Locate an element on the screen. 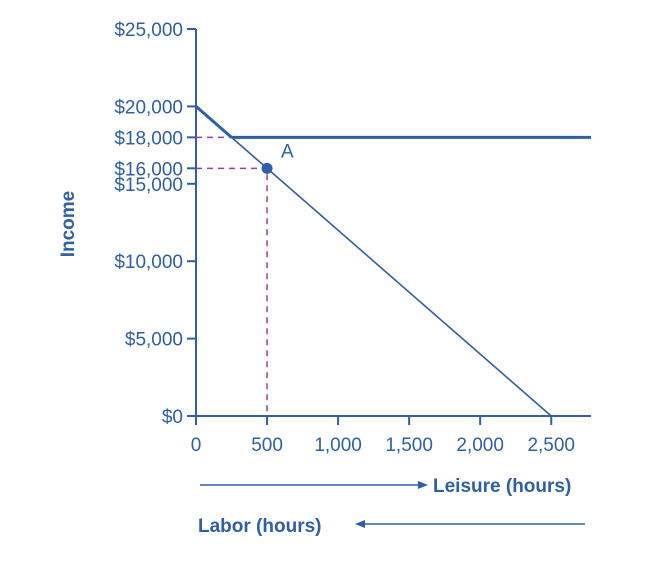 Image resolution: width=650 pixels, height=564 pixels. y-tick-label: $25,000 is located at coordinates (148, 30).